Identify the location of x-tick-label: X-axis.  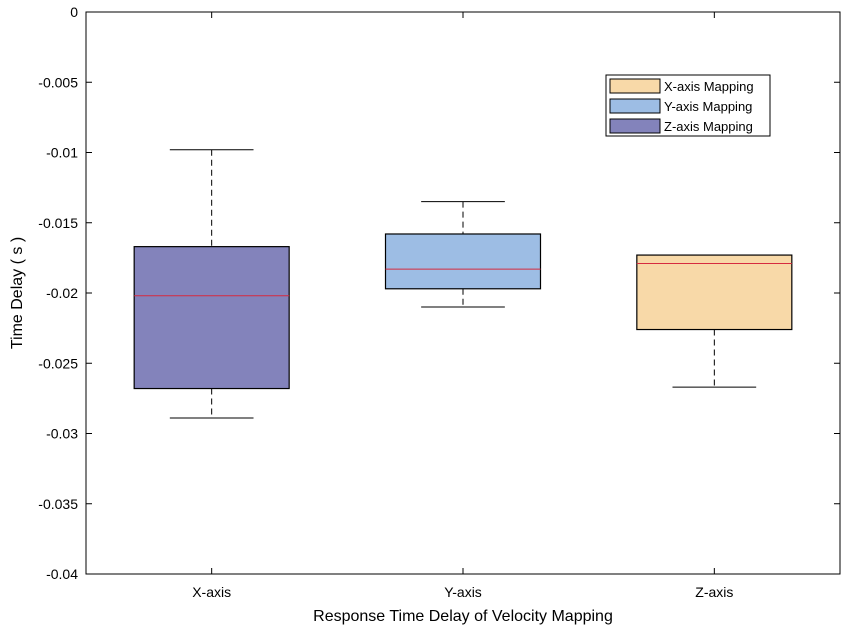
(211, 592).